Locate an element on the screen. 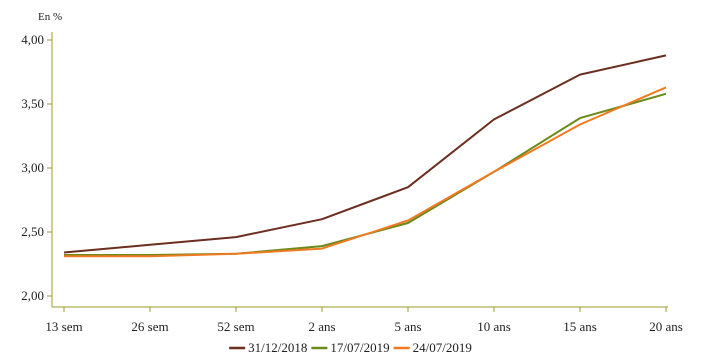 Image resolution: width=701 pixels, height=359 pixels. legend-label-2: 17/07/2019 is located at coordinates (359, 347).